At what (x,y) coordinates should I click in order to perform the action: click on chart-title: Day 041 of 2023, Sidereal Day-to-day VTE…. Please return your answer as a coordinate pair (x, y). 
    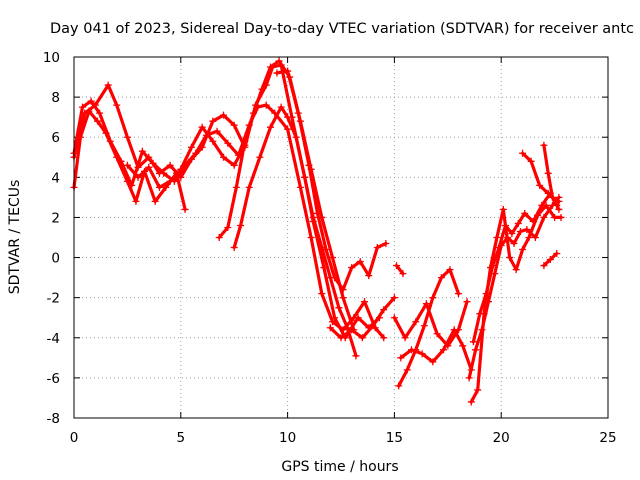
    Looking at the image, I should click on (342, 29).